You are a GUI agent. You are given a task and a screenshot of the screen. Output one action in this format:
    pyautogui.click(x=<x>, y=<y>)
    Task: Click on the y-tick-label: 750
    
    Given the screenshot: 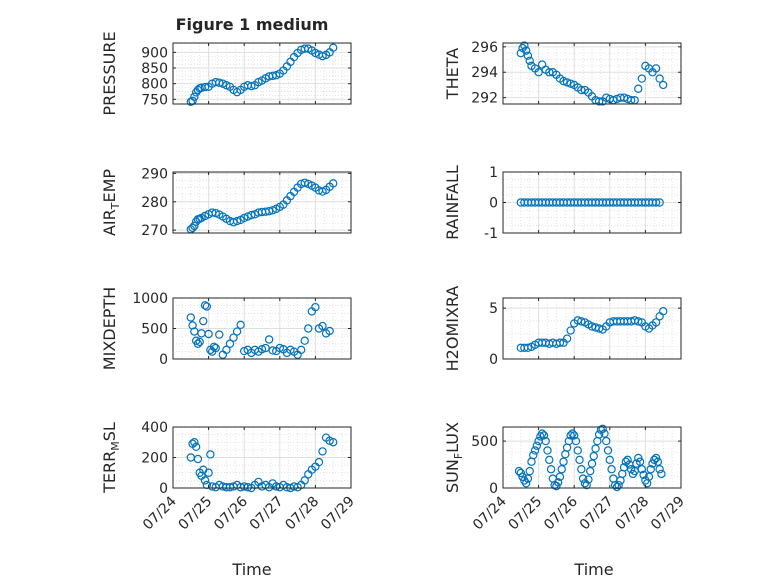 What is the action you would take?
    pyautogui.click(x=154, y=100)
    